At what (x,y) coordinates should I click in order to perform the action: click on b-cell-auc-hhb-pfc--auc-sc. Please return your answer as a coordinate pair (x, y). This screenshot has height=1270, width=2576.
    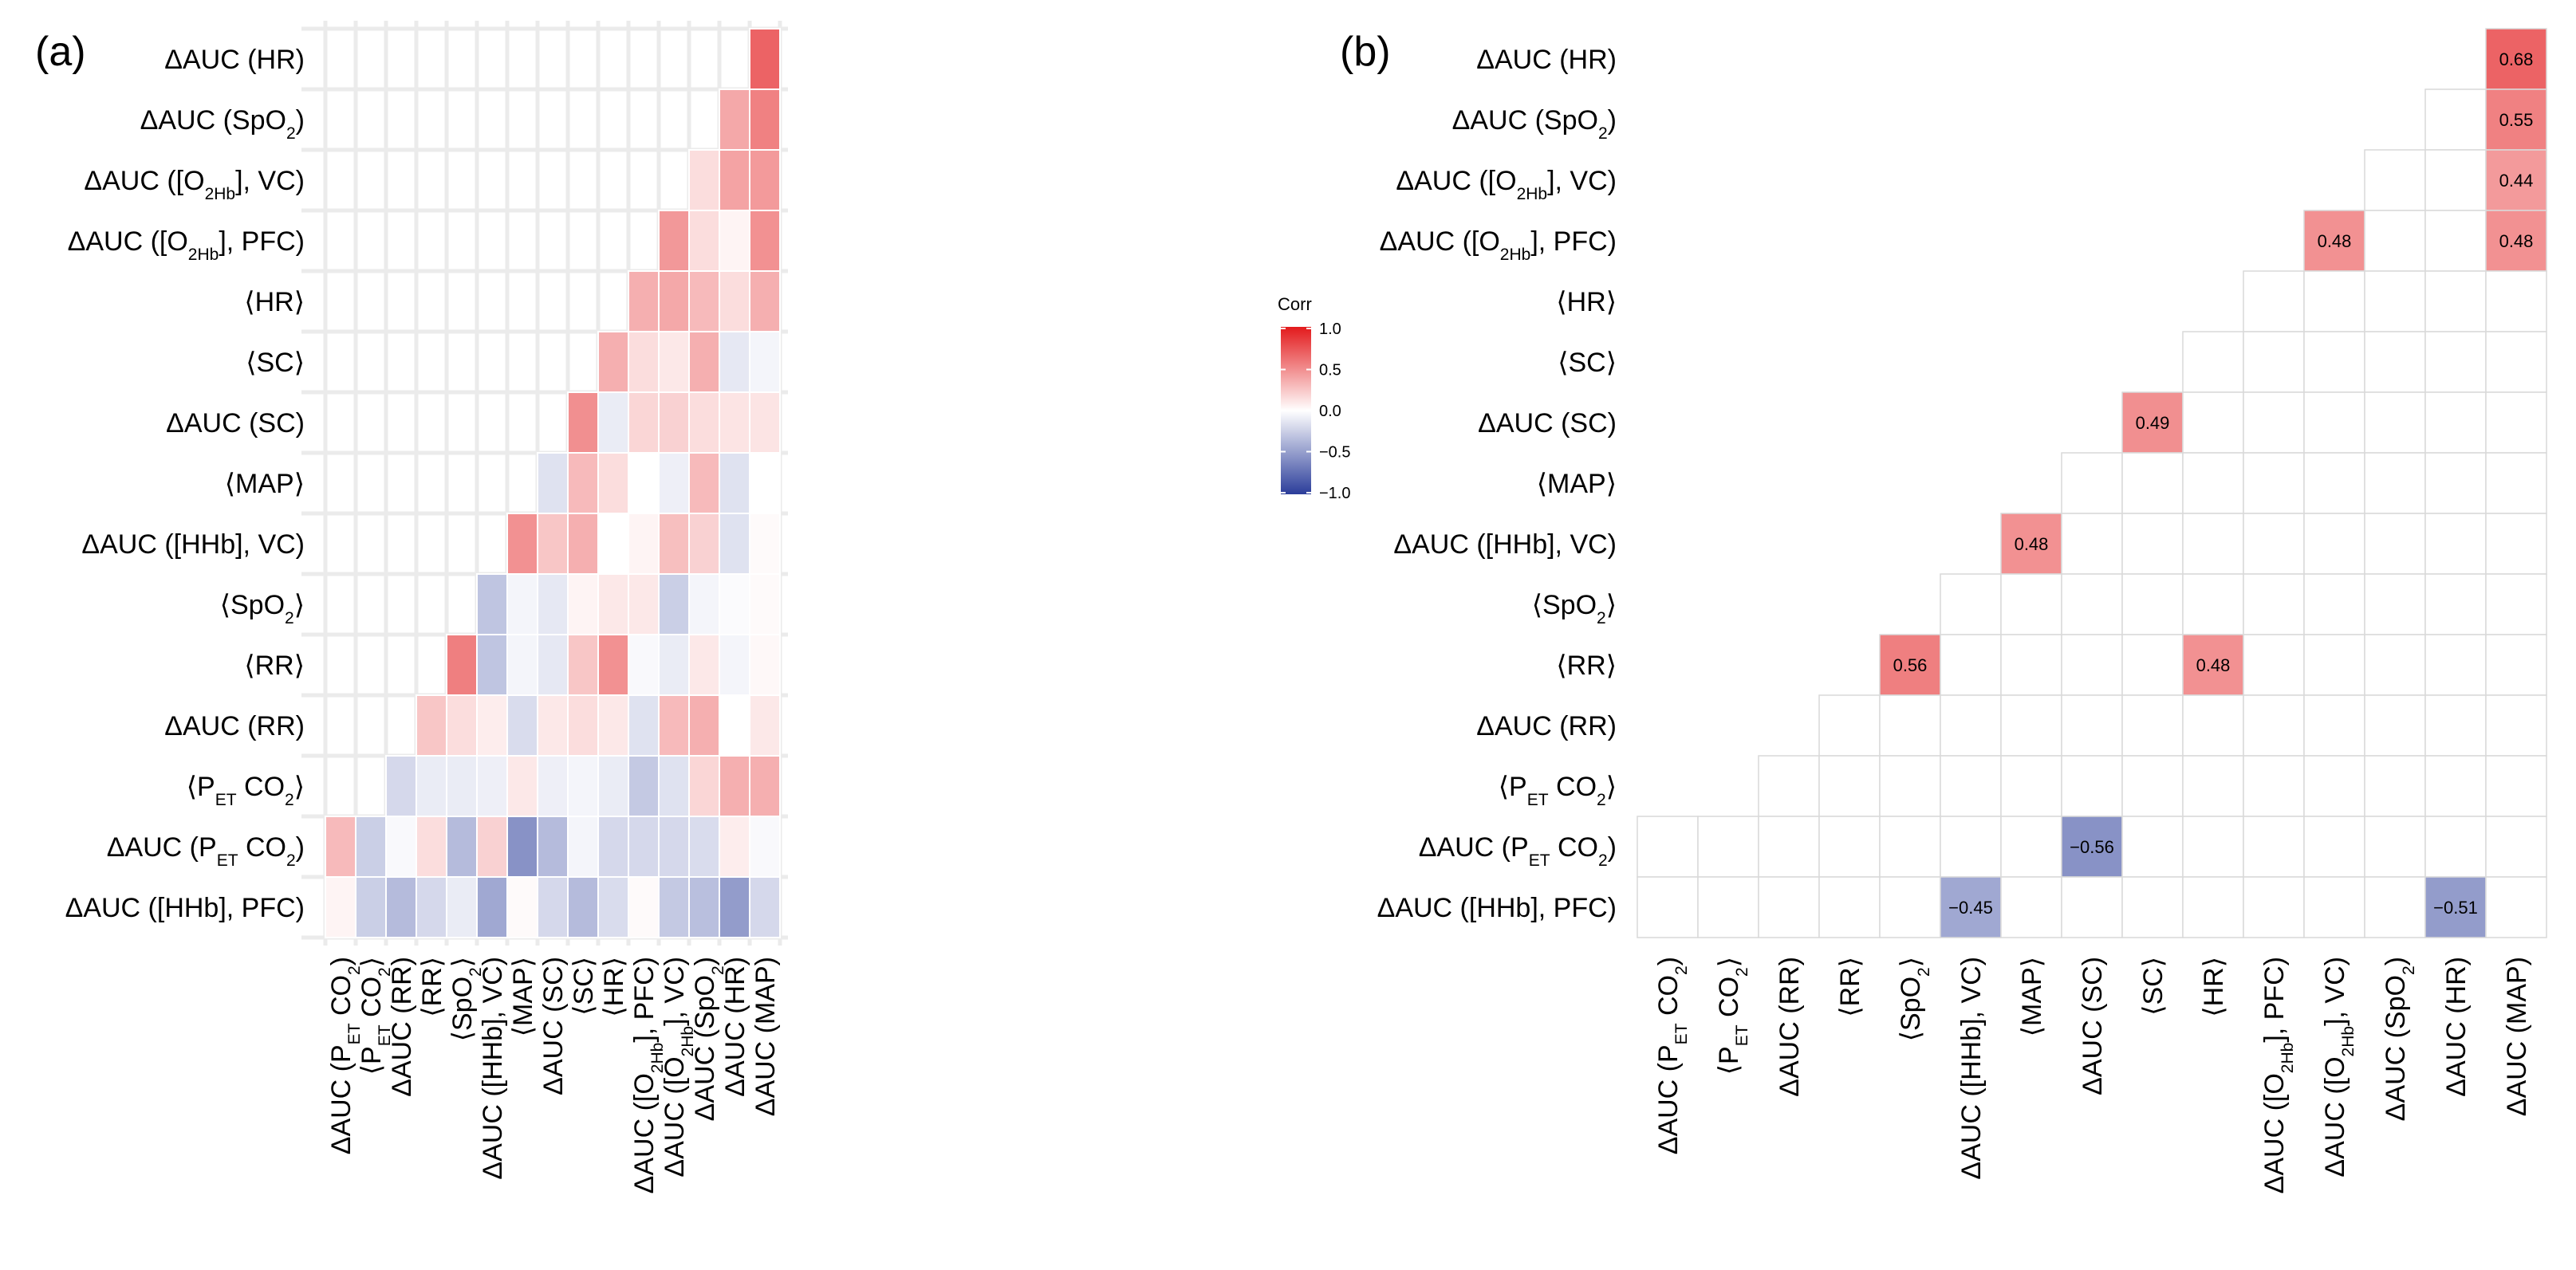
    Looking at the image, I should click on (2092, 907).